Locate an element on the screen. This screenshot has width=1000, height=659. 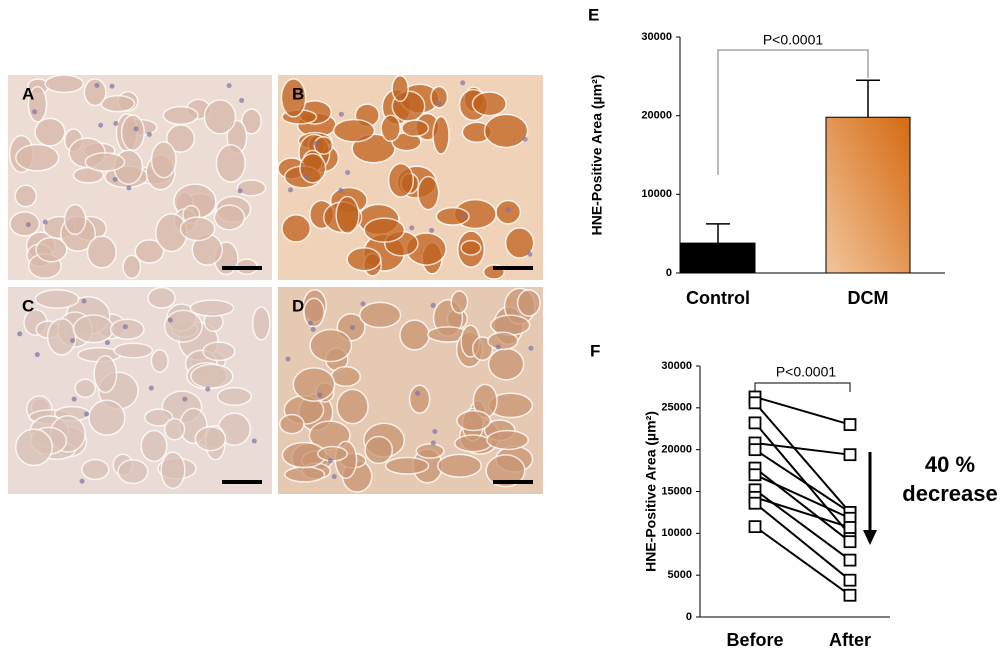
y-tick-label: 0 is located at coordinates (689, 617).